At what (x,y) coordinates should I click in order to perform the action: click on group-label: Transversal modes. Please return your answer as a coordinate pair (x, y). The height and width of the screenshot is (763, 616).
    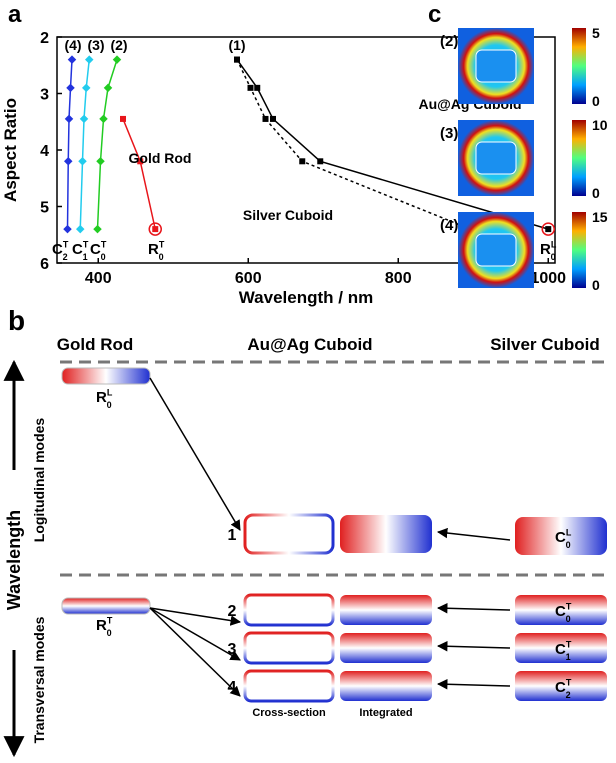
    Looking at the image, I should click on (39, 679).